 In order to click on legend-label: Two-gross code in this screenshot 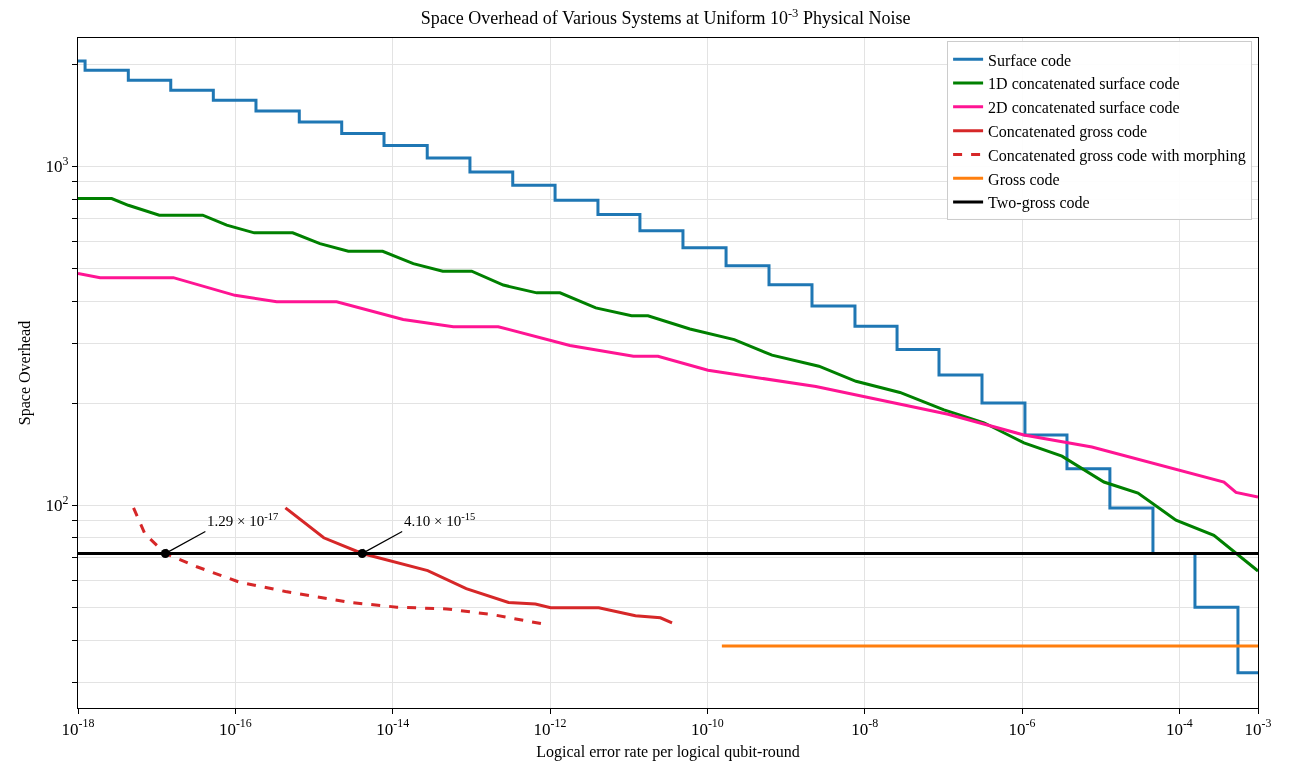, I will do `click(1039, 203)`.